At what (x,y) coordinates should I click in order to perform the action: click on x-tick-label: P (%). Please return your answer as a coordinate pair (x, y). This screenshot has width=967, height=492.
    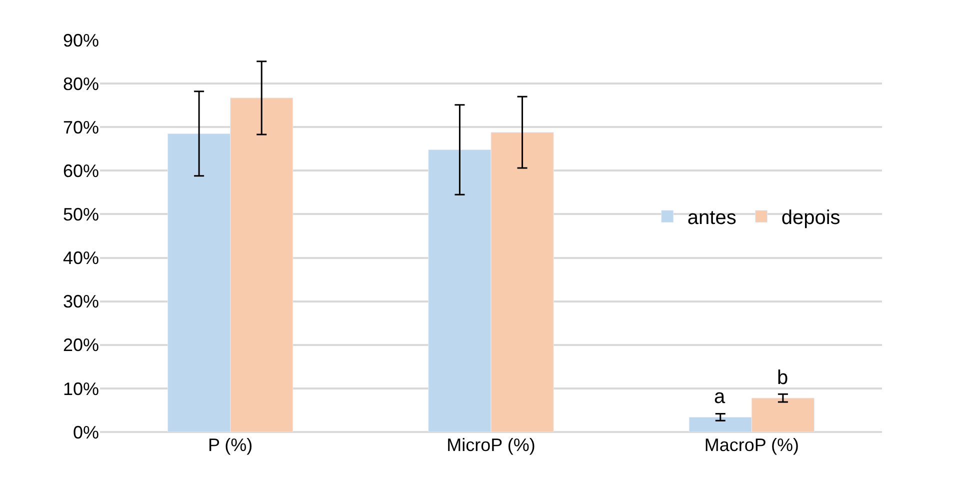
    Looking at the image, I should click on (230, 445).